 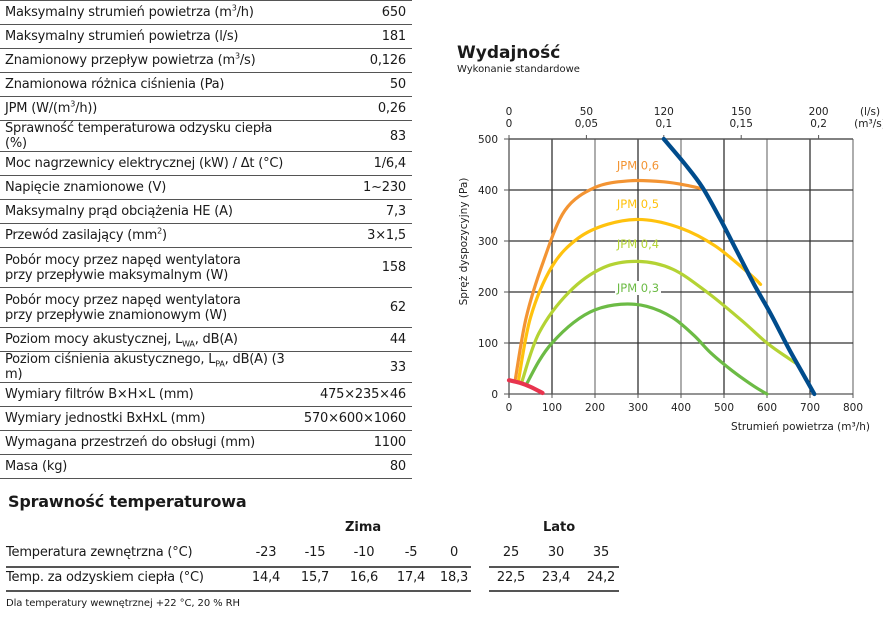 I want to click on spec-value: 80, so click(x=355, y=466).